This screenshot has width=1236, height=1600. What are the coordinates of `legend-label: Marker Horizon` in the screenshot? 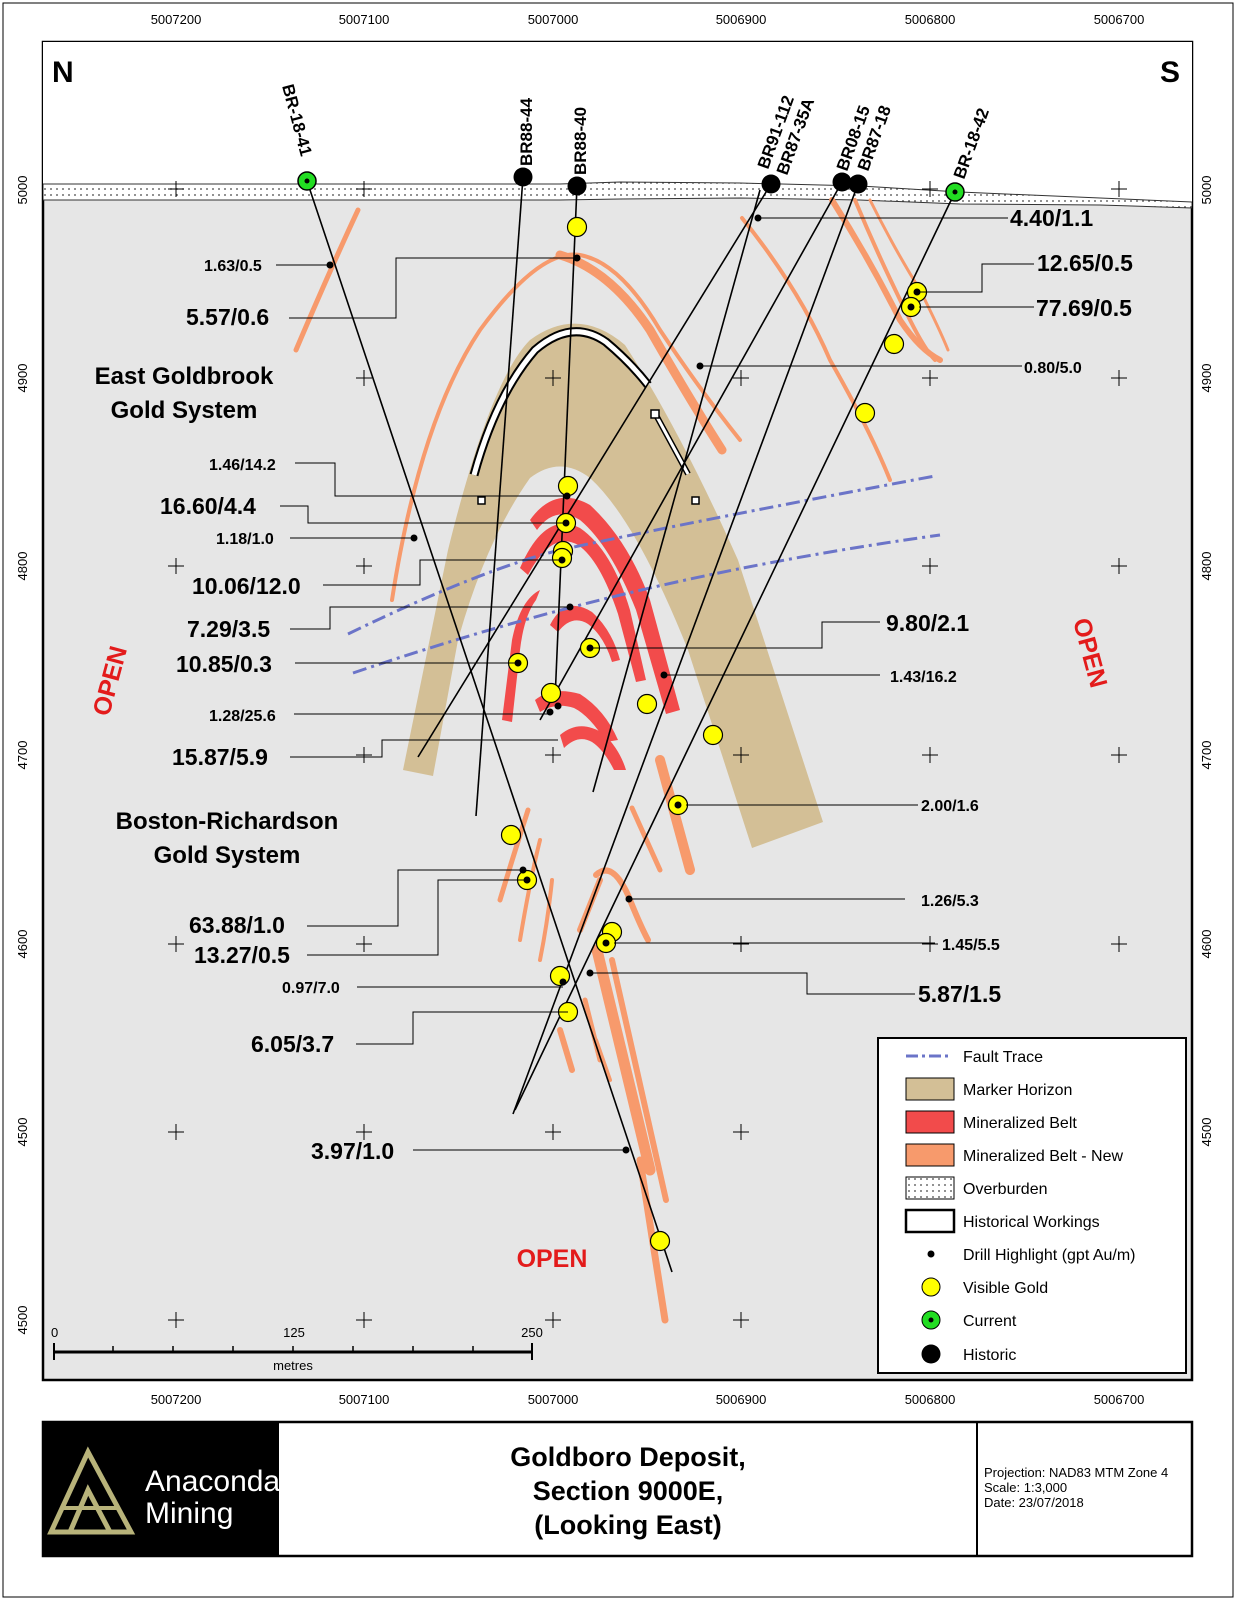 It's located at (1017, 1090).